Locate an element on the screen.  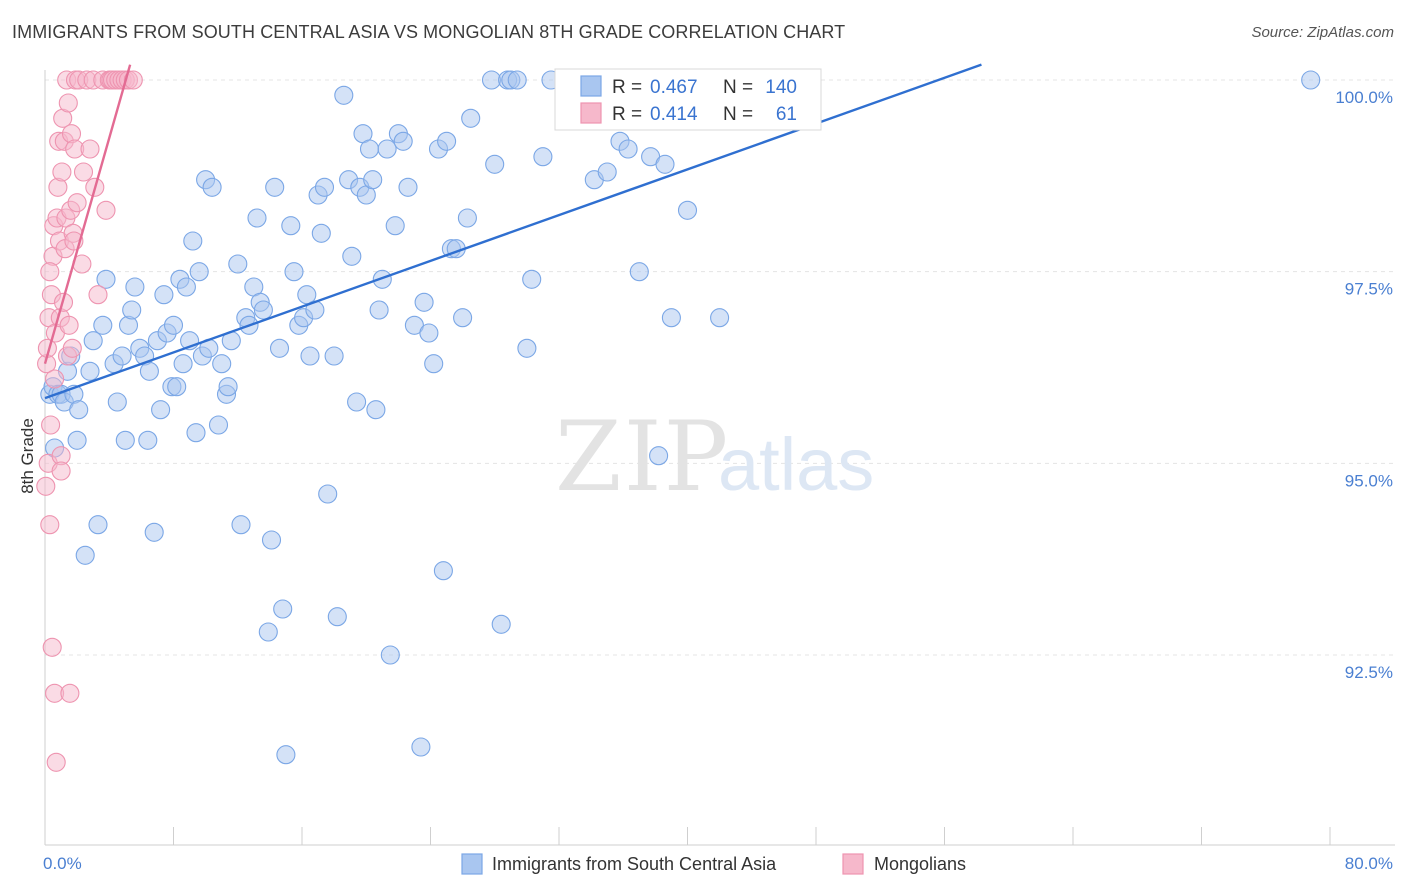
legend-label-pink: Mongolians is located at coordinates (920, 864).